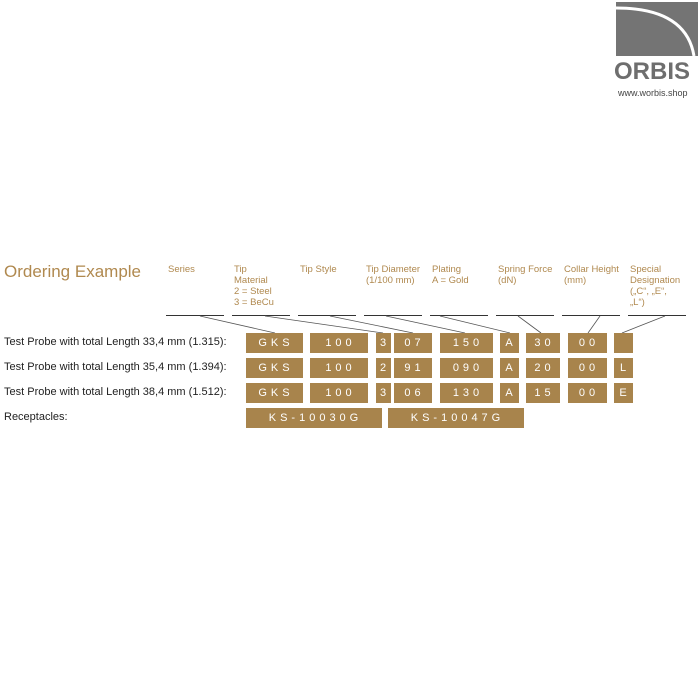 The width and height of the screenshot is (700, 700). I want to click on page-title: Ordering Example, so click(73, 271).